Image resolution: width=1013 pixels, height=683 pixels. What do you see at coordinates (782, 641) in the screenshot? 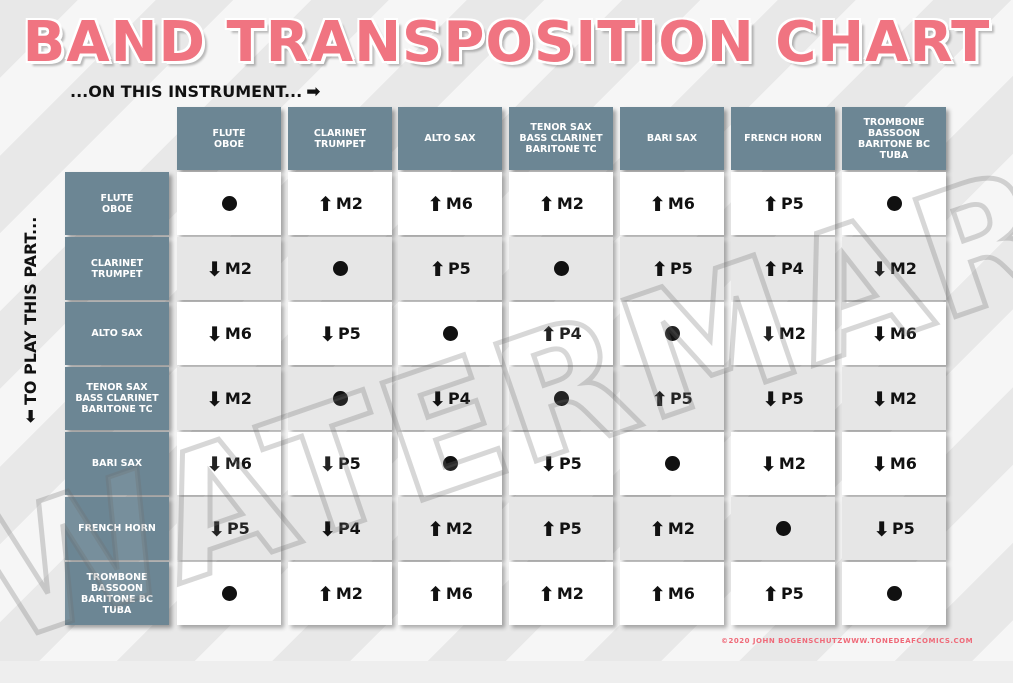
I see `copyright-credit: ©2020 JOHN BOGENSCHUTZ` at bounding box center [782, 641].